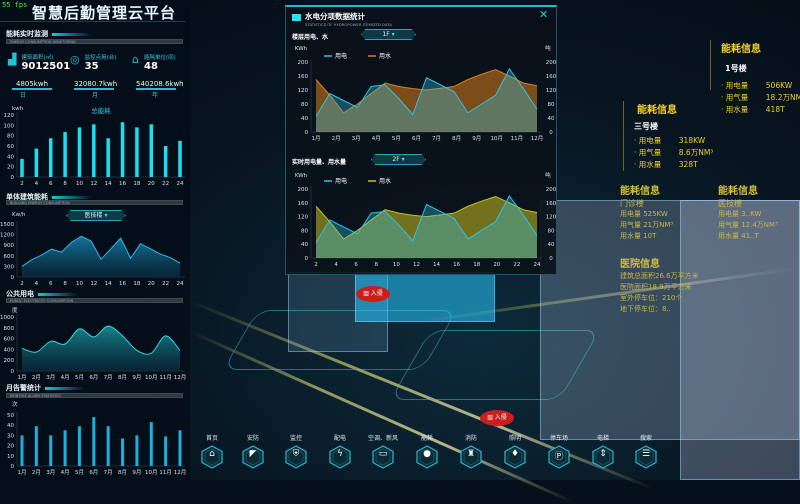 The height and width of the screenshot is (504, 800). I want to click on nav-label: 首页, so click(212, 438).